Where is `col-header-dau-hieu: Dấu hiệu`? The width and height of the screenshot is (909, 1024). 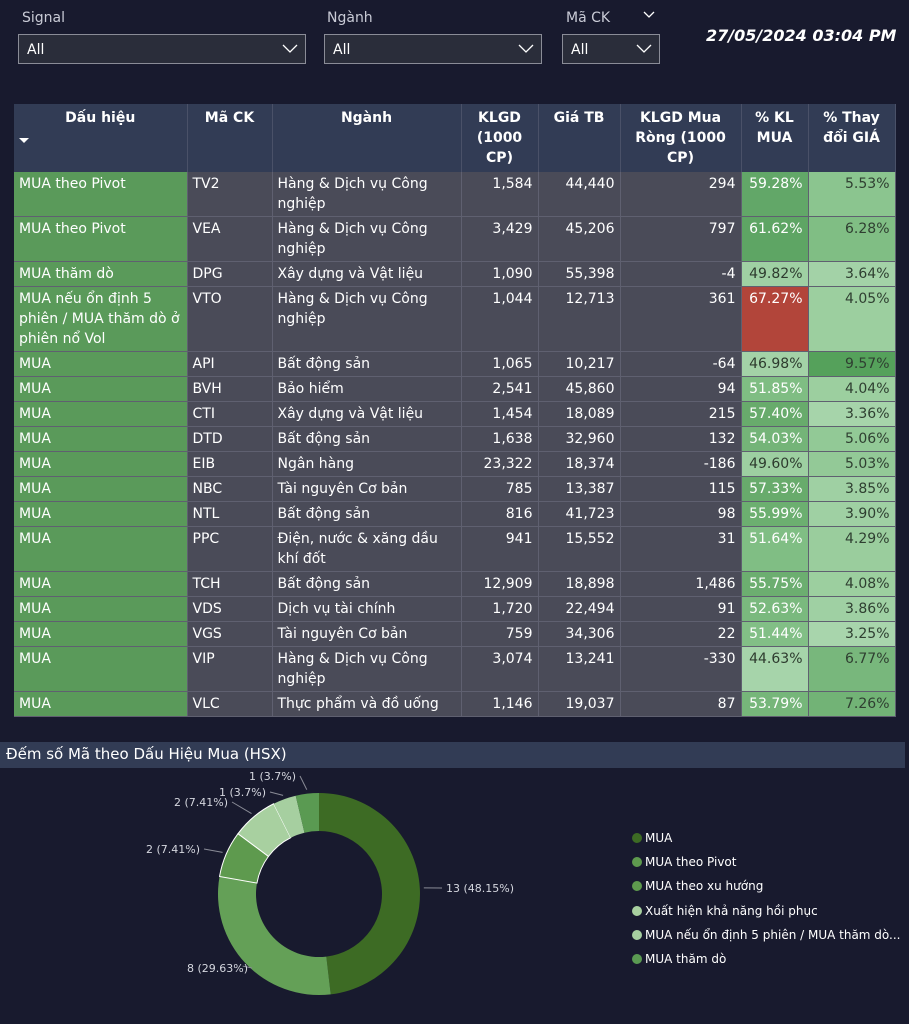
col-header-dau-hieu: Dấu hiệu is located at coordinates (101, 138).